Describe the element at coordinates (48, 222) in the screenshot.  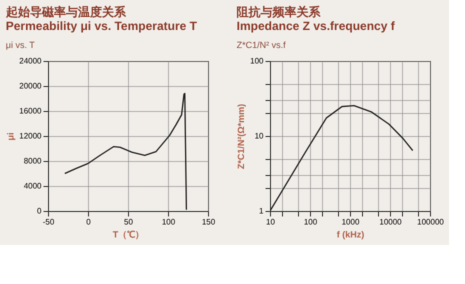
I see `x-tick-label: -50` at that location.